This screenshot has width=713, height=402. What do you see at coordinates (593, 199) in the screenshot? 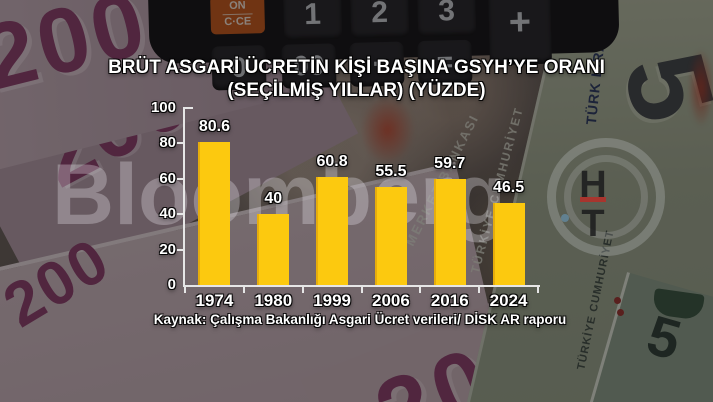
I see `ht-logo-red-divider` at bounding box center [593, 199].